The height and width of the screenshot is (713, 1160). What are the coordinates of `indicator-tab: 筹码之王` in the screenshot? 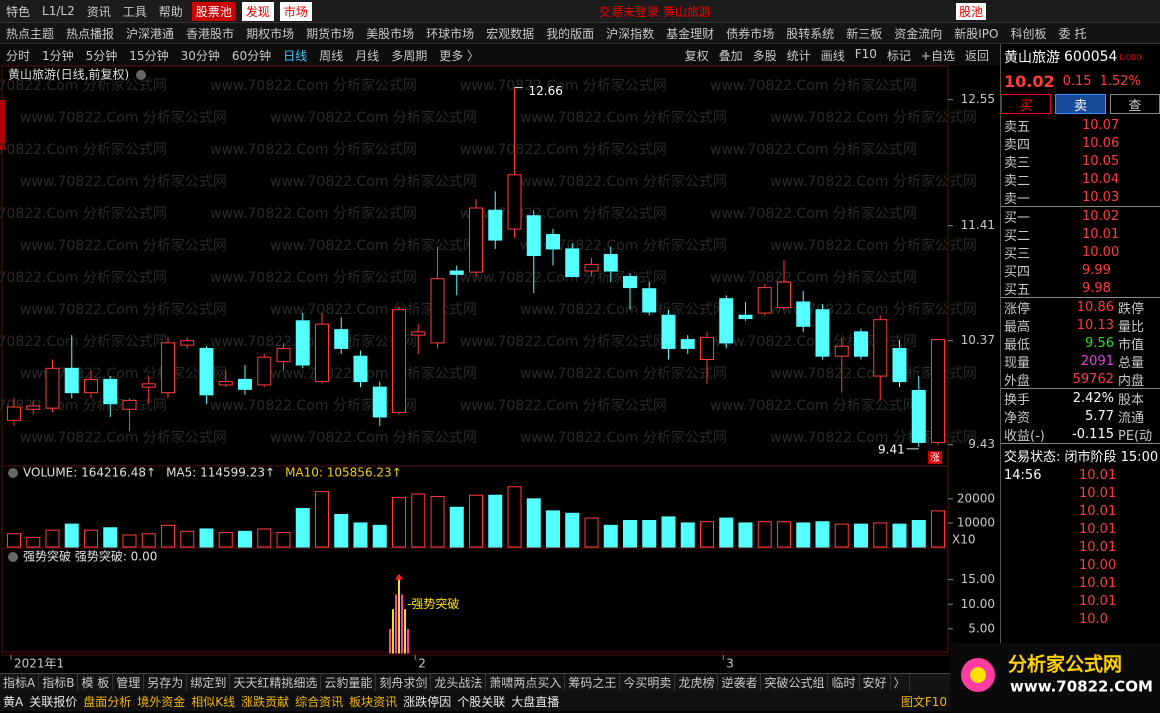 It's located at (593, 682).